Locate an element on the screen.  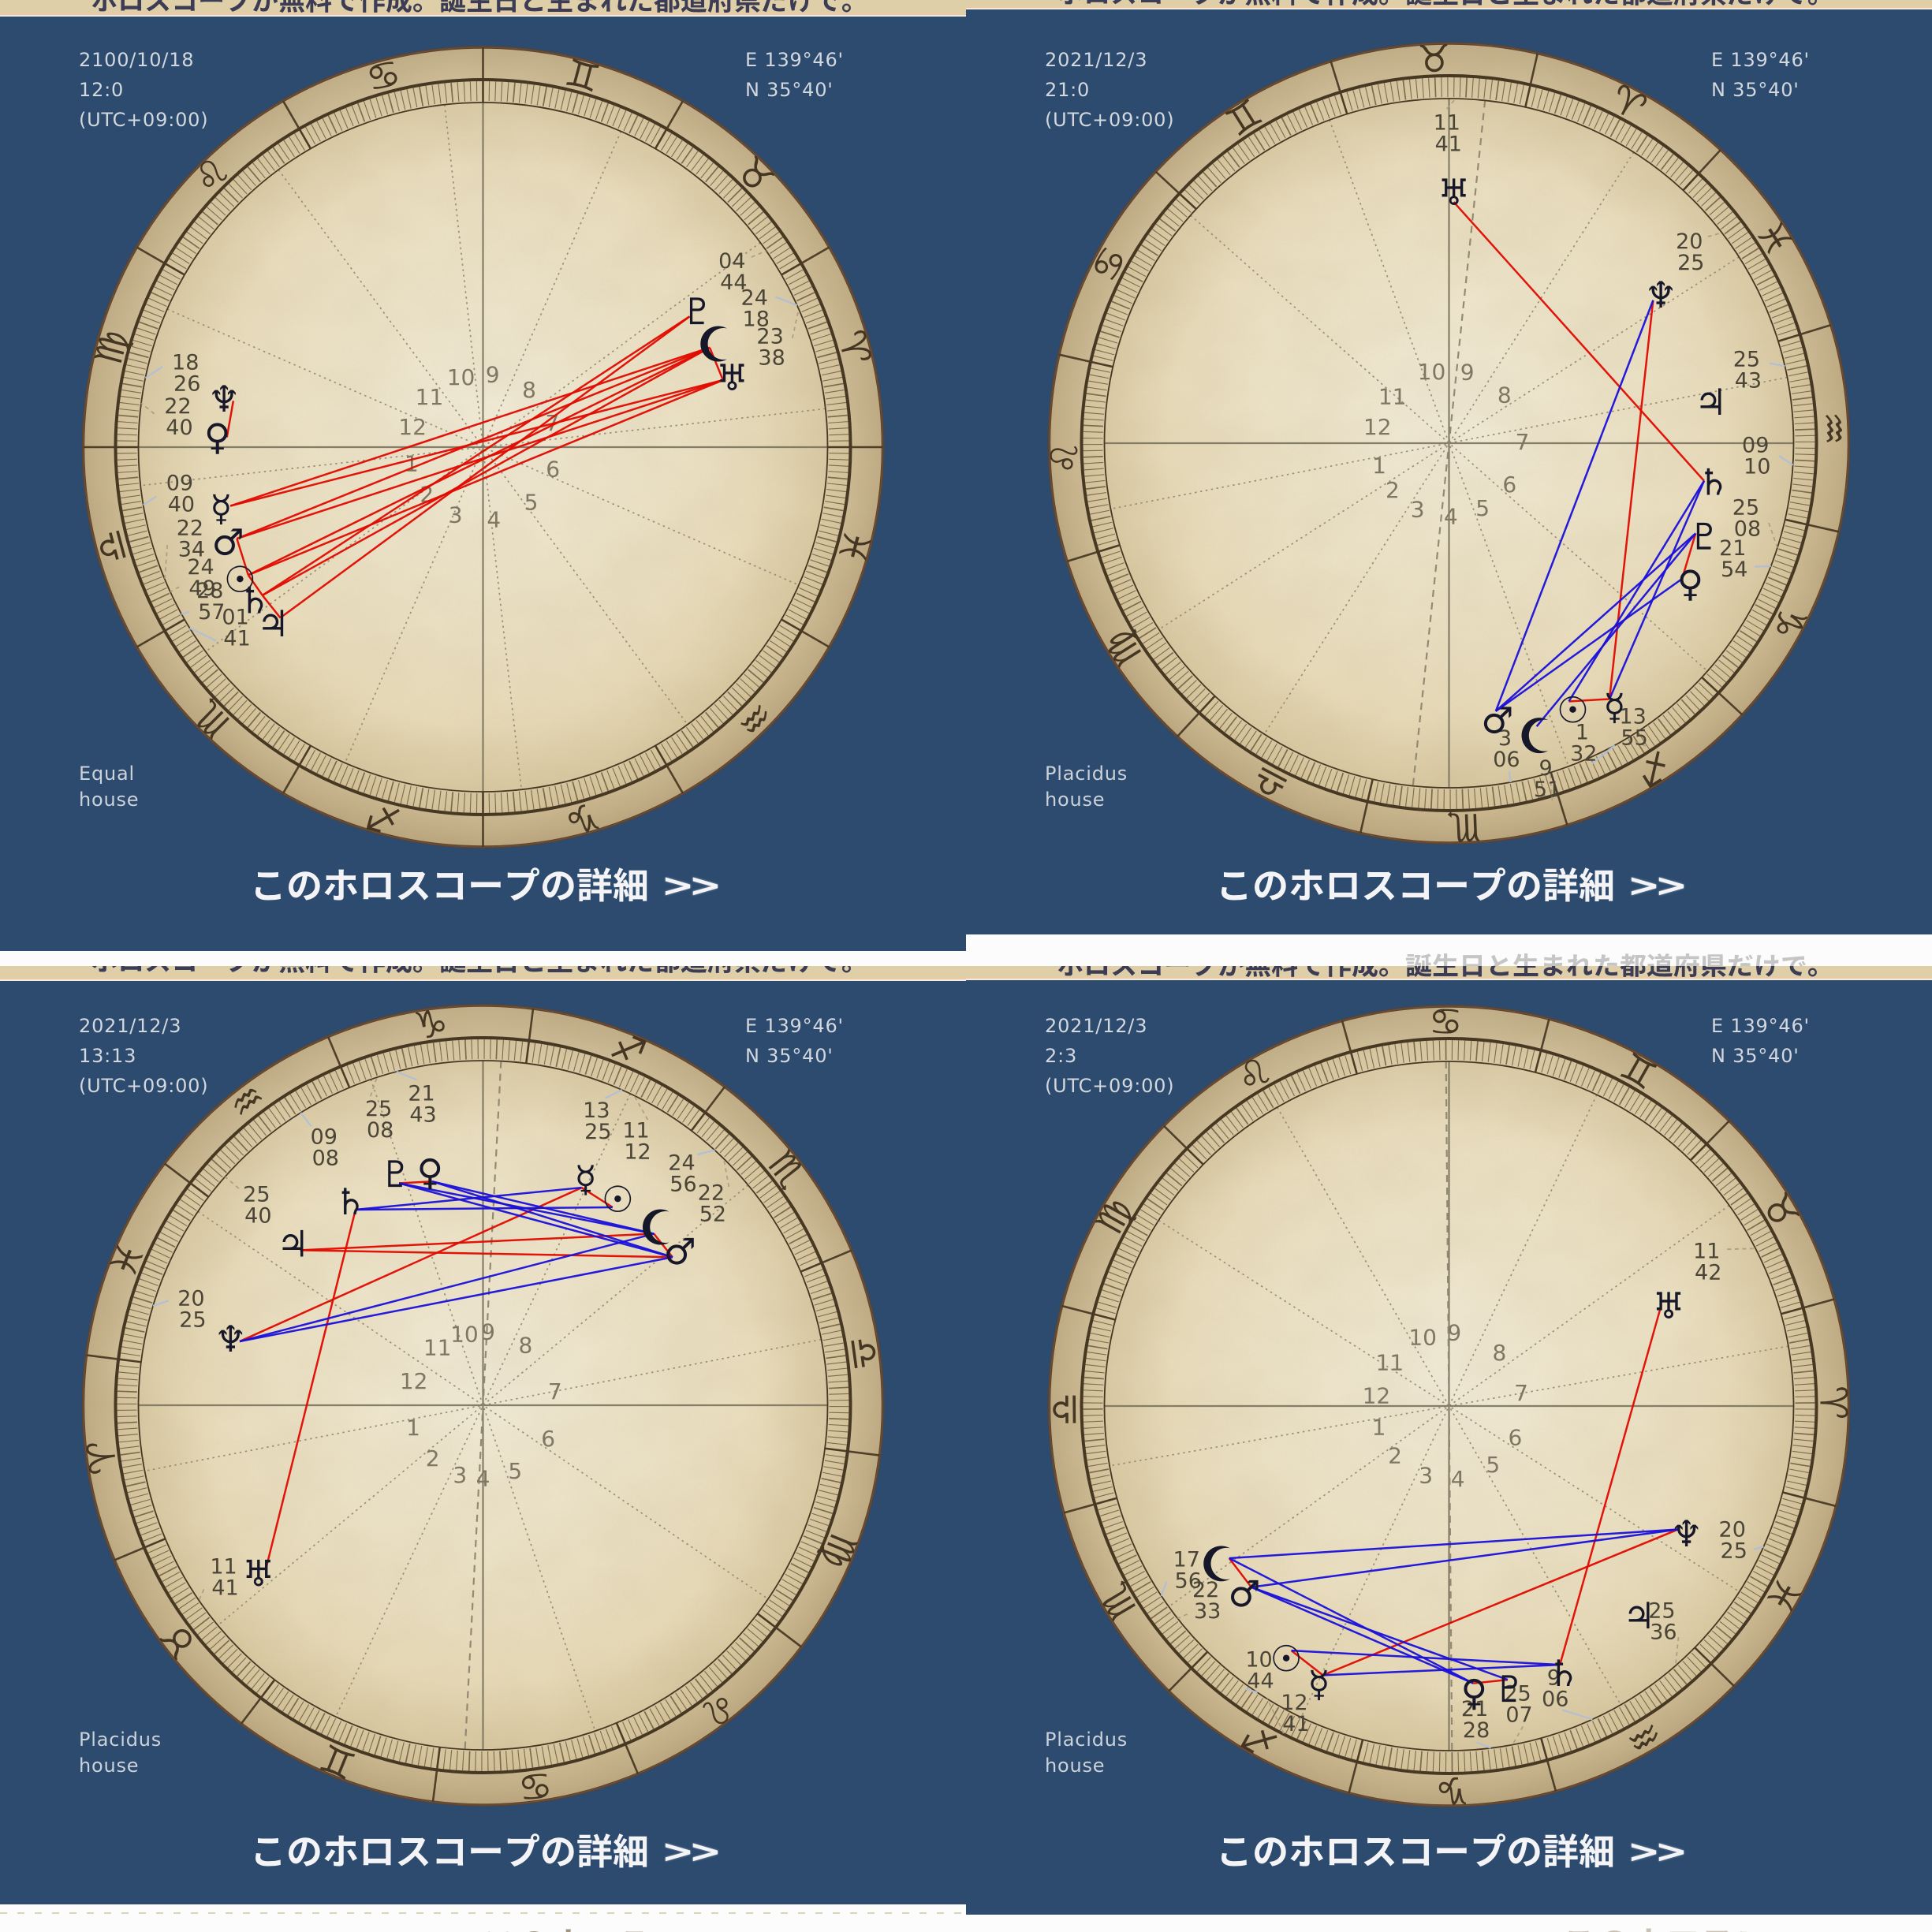
house-system-word: house is located at coordinates (110, 1766).